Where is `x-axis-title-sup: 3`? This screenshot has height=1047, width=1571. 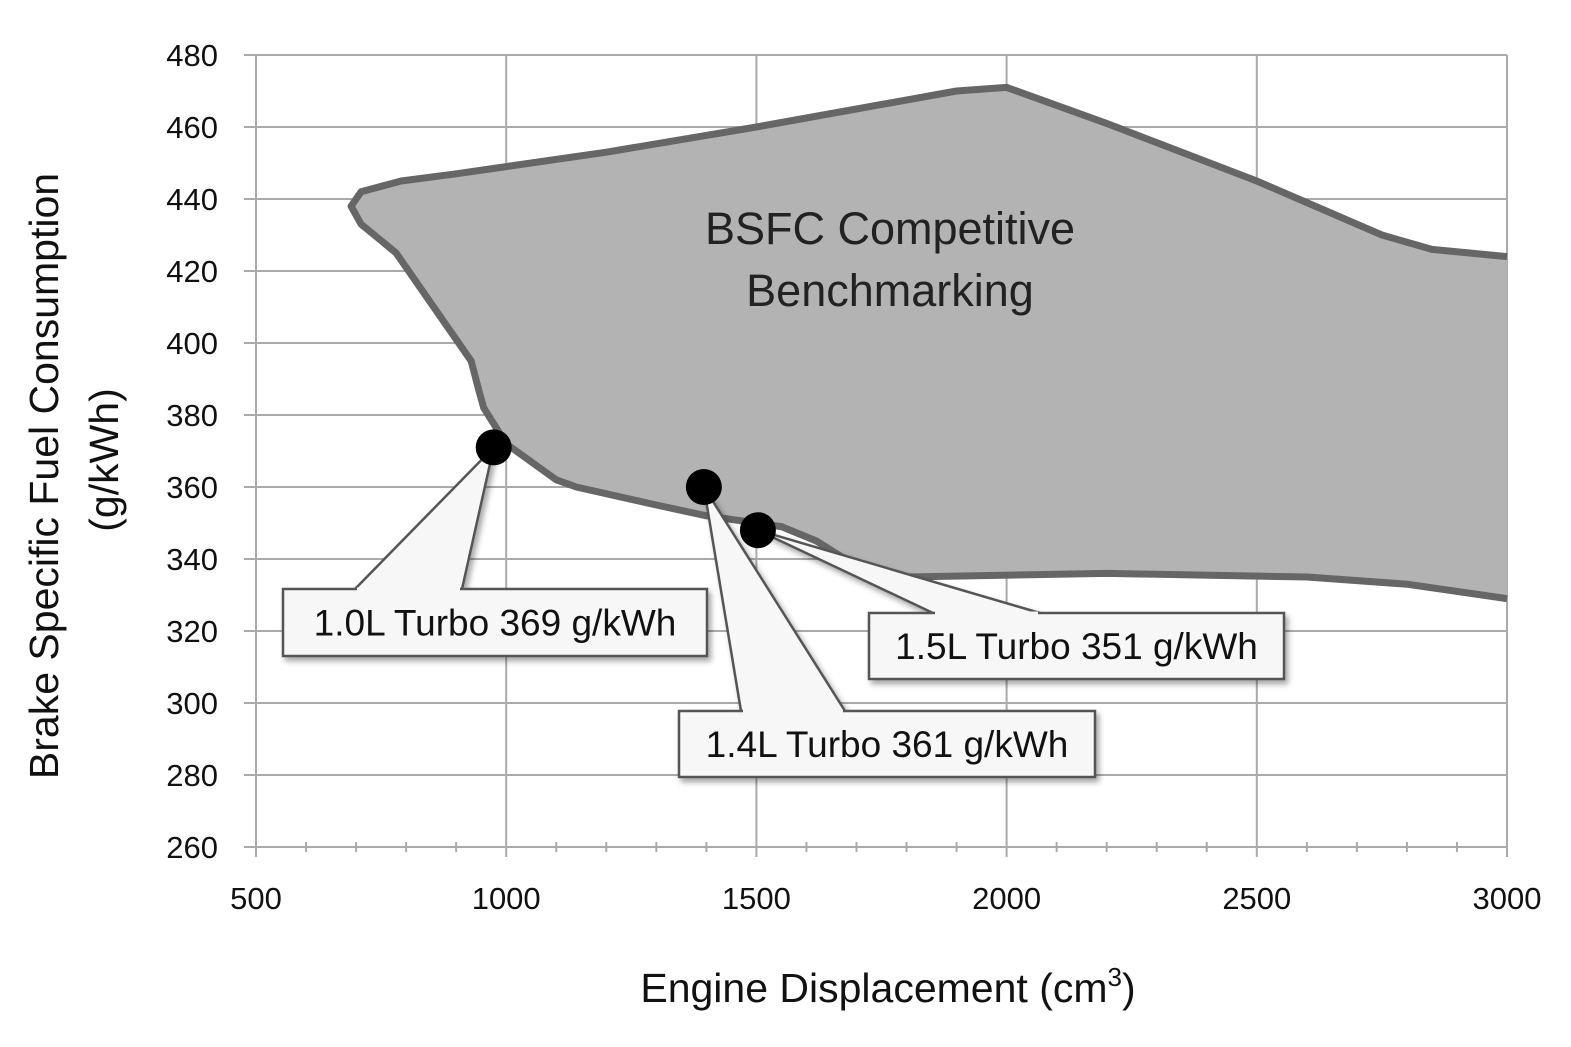 x-axis-title-sup: 3 is located at coordinates (1115, 977).